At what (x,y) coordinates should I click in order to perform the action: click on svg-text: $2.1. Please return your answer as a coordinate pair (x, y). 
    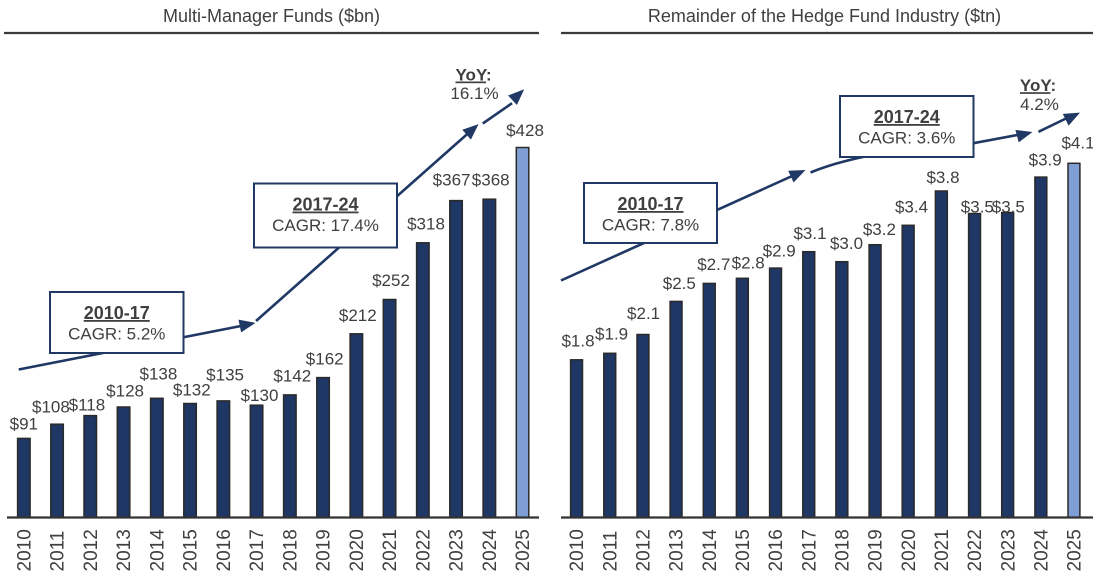
    Looking at the image, I should click on (643, 313).